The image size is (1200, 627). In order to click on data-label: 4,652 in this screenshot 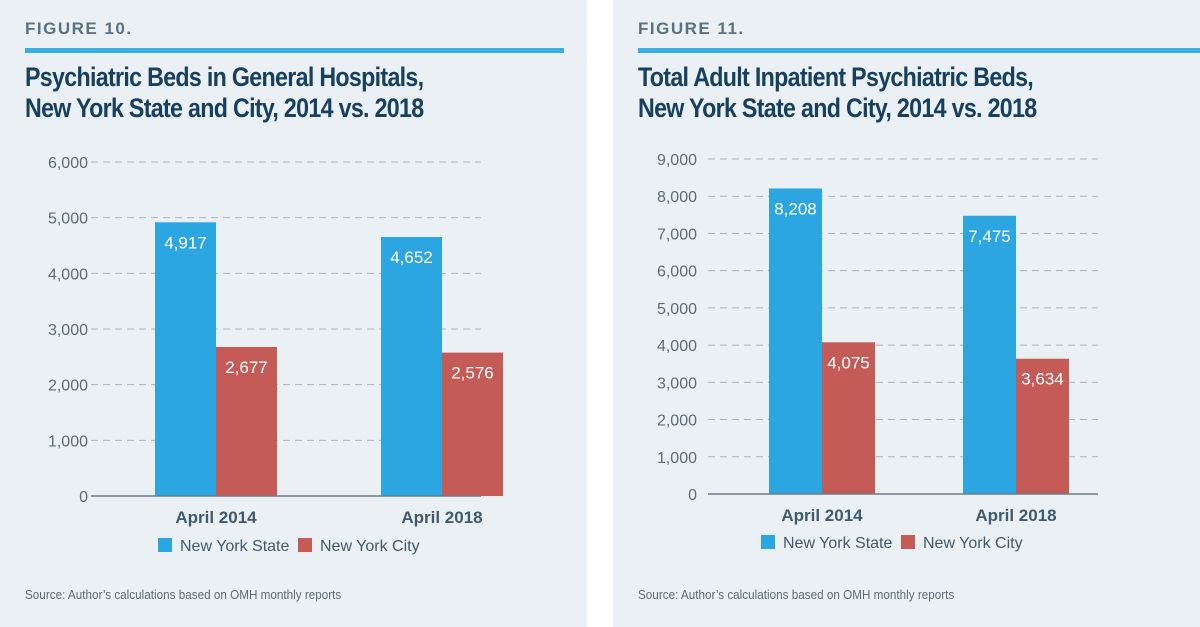, I will do `click(411, 257)`.